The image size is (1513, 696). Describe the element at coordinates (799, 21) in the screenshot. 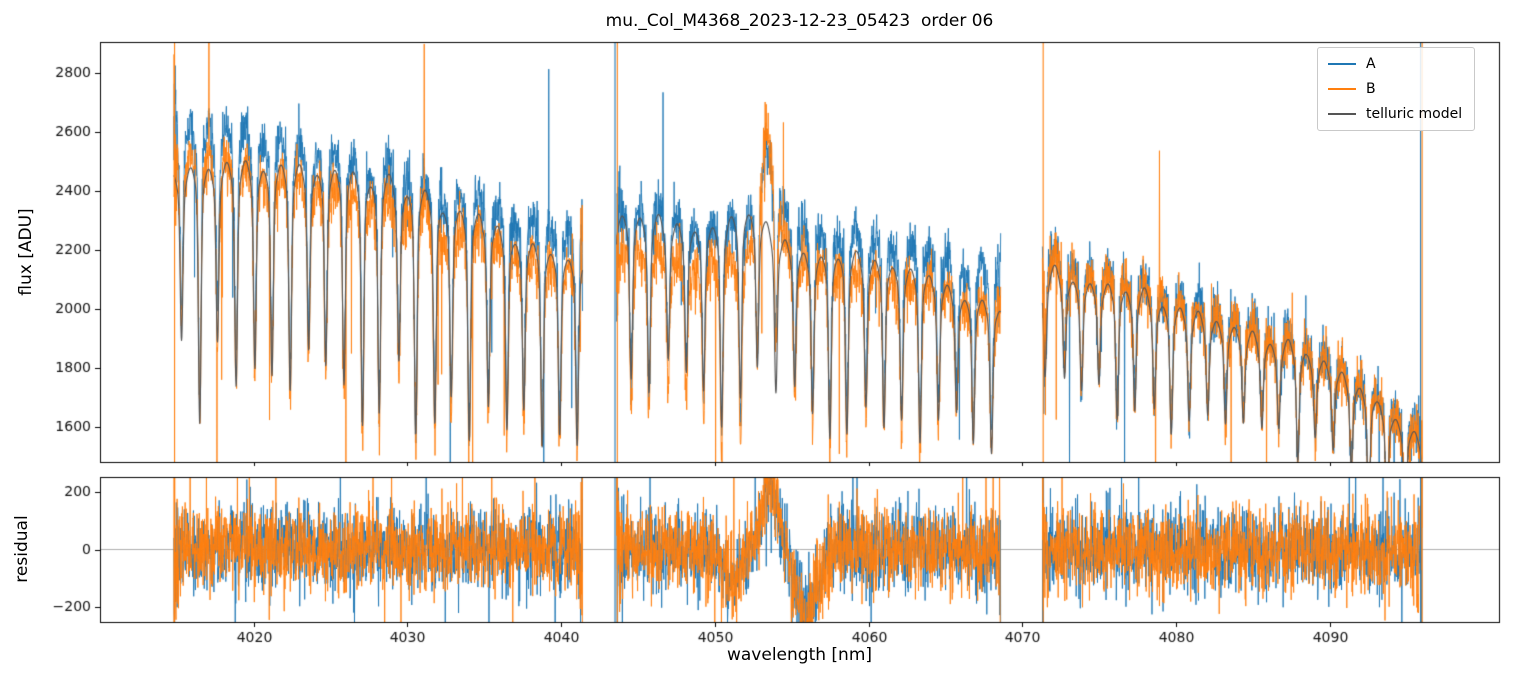

I see `figure-title: mu._Col_M4368_2023-12-23_05423 order 06` at that location.